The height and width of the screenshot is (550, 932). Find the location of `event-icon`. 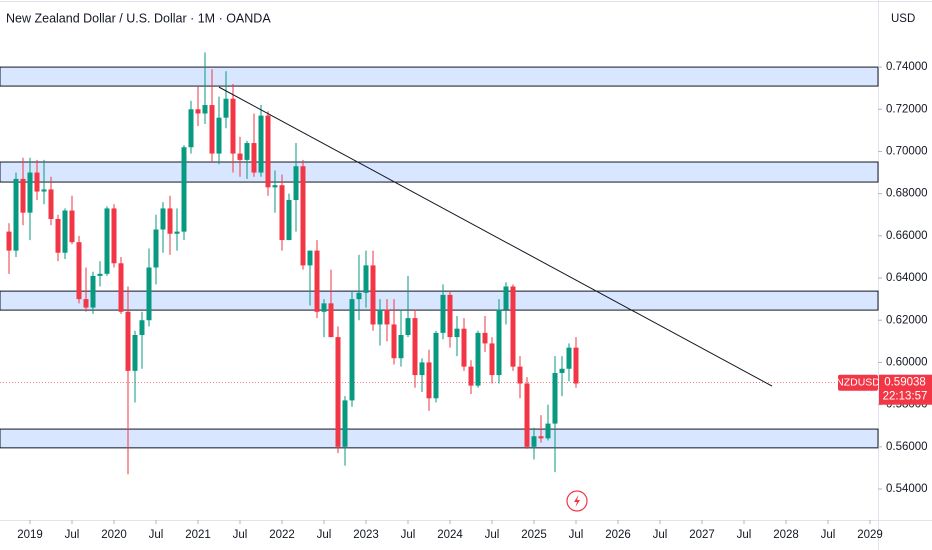

event-icon is located at coordinates (577, 501).